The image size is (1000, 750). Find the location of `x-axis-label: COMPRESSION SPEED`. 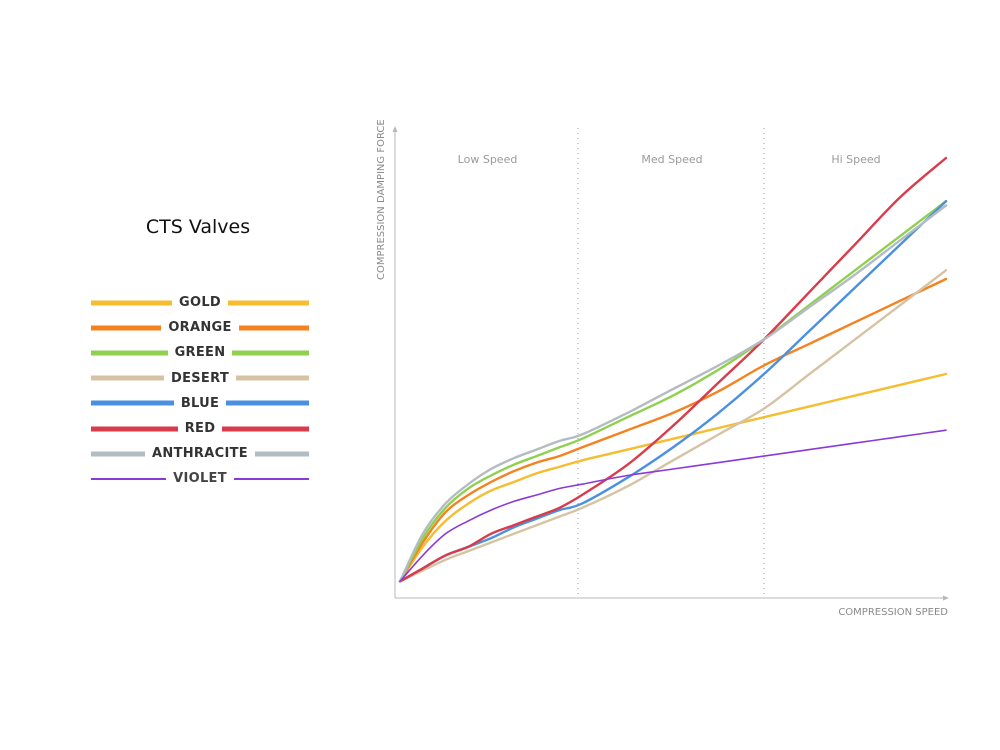

x-axis-label: COMPRESSION SPEED is located at coordinates (893, 612).